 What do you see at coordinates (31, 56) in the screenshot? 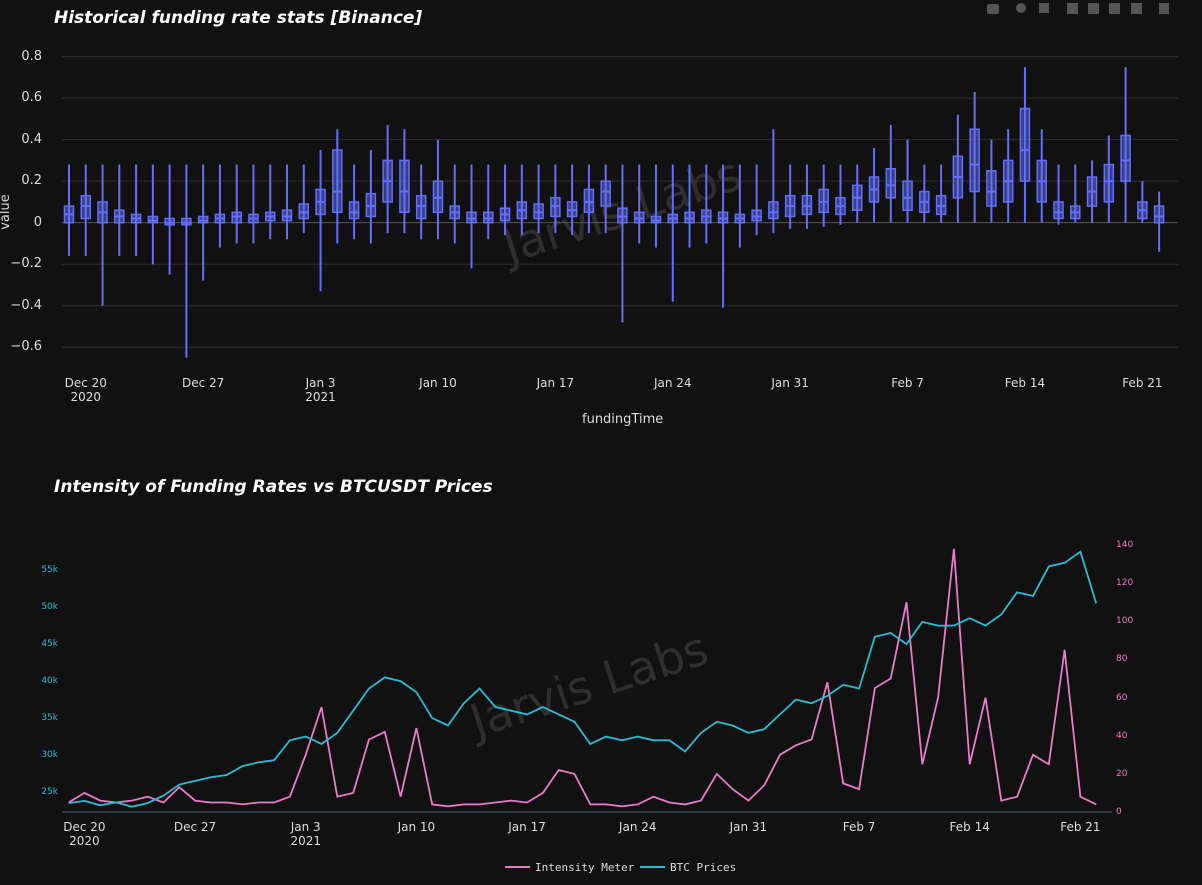
I see `y-tick-label: 0.8` at bounding box center [31, 56].